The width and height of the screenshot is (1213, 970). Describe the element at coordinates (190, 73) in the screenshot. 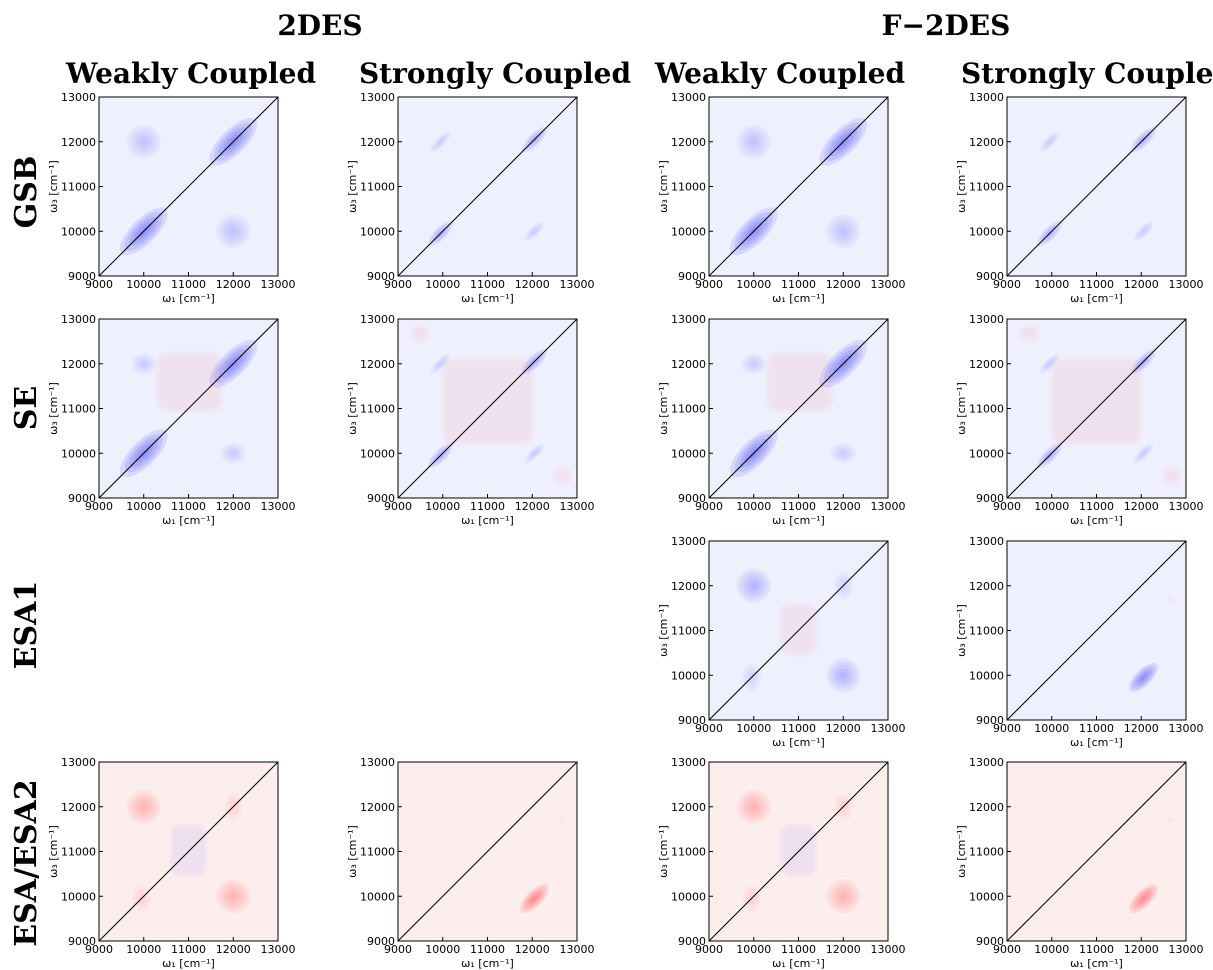

I see `col-title-2des-weak: Weakly Coupled` at that location.